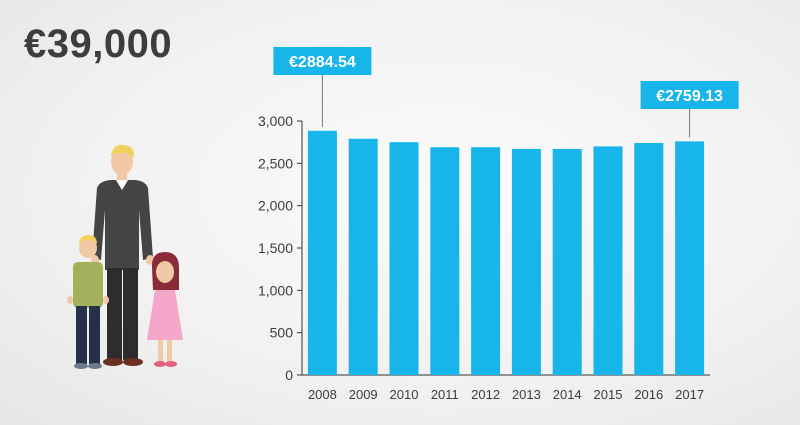  I want to click on family-illustration, so click(125, 256).